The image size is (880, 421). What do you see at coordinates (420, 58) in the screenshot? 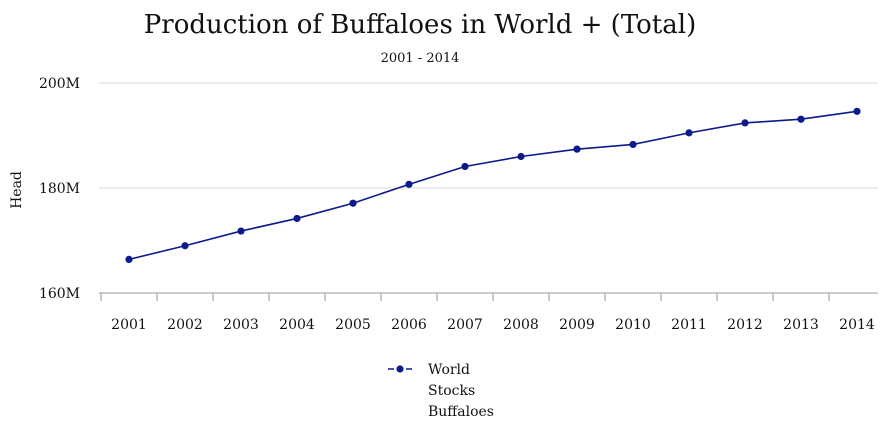
I see `chart-subtitle: 2001 - 2014` at bounding box center [420, 58].